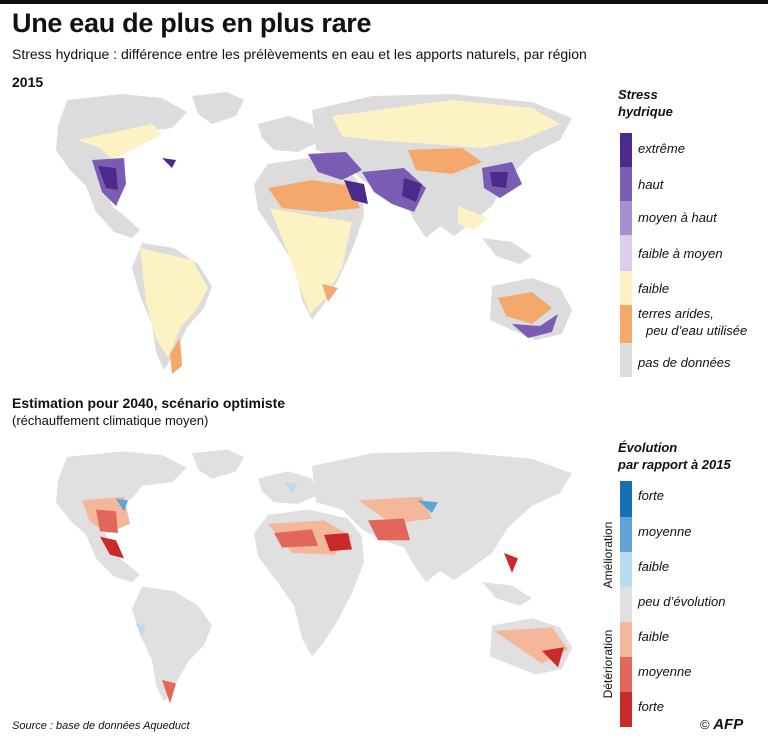 This screenshot has height=743, width=768. What do you see at coordinates (651, 706) in the screenshot?
I see `legend-label-worse-strong: forte` at bounding box center [651, 706].